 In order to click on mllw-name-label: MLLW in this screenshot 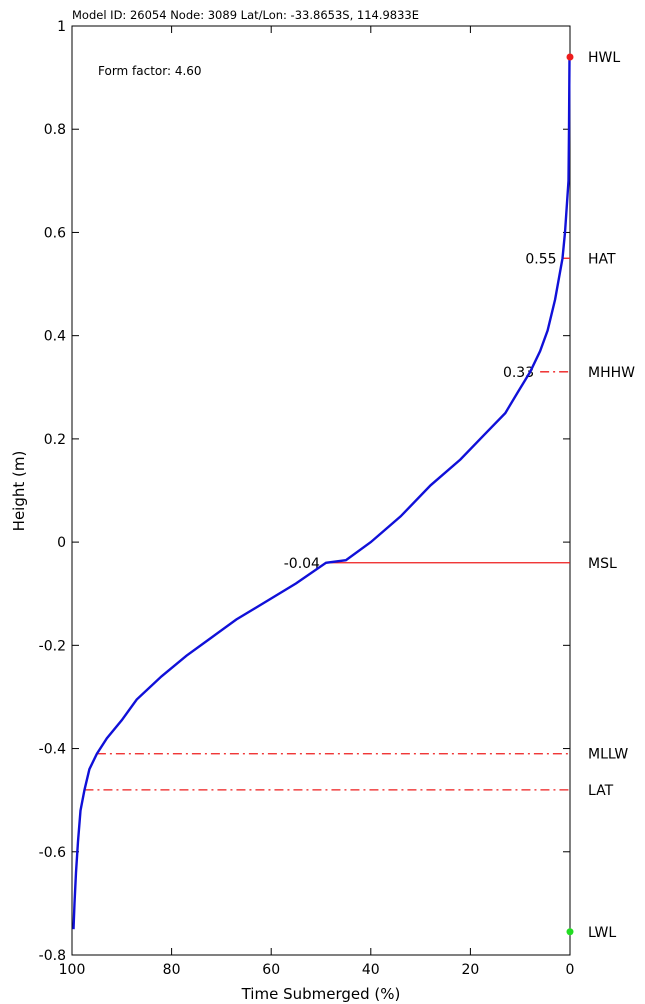, I will do `click(608, 755)`.